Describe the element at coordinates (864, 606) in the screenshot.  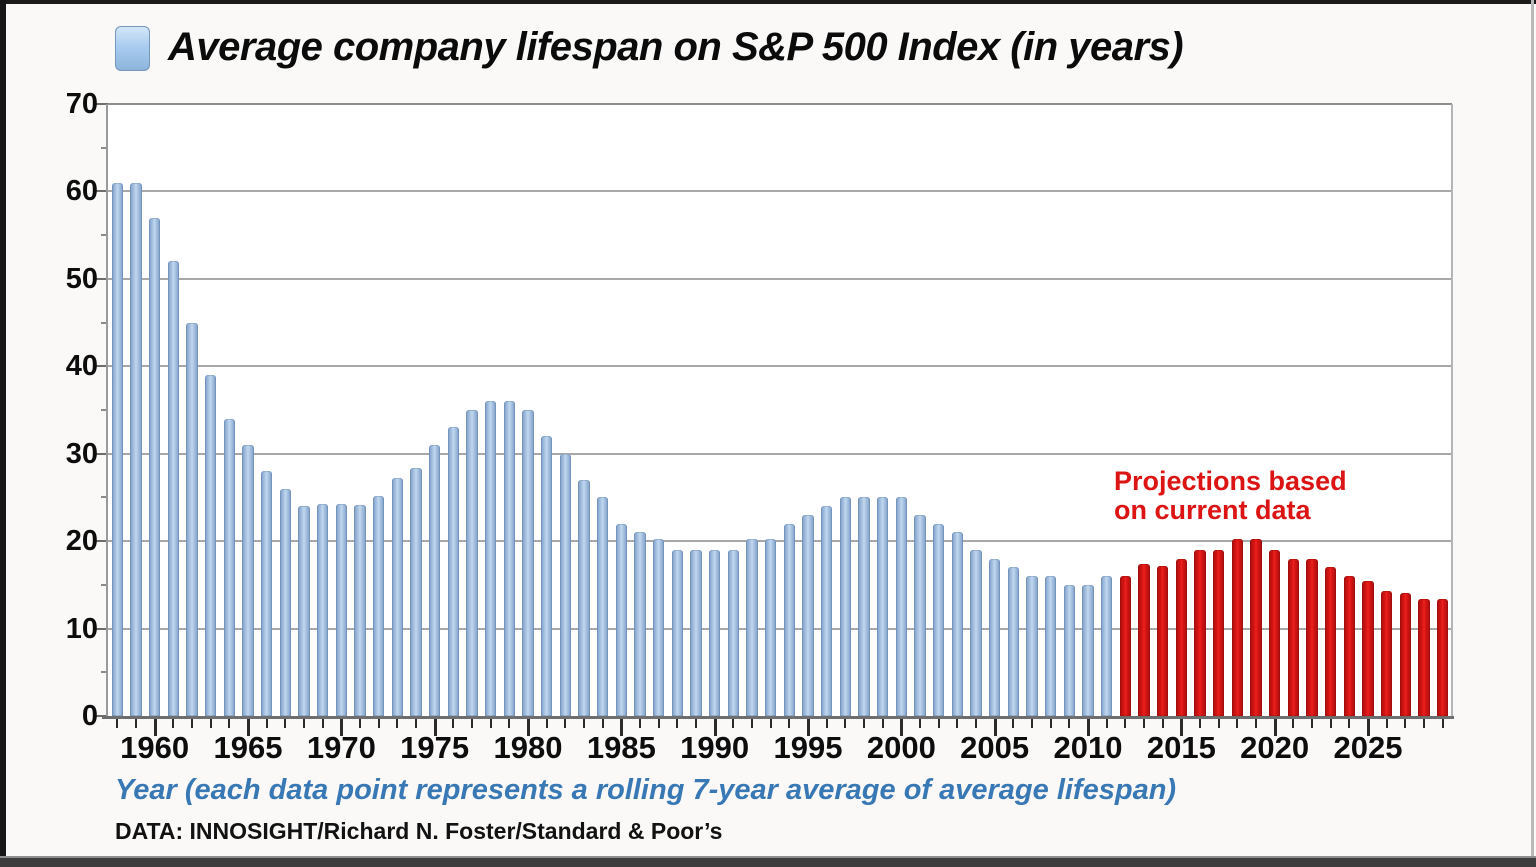
I see `bar-1998` at that location.